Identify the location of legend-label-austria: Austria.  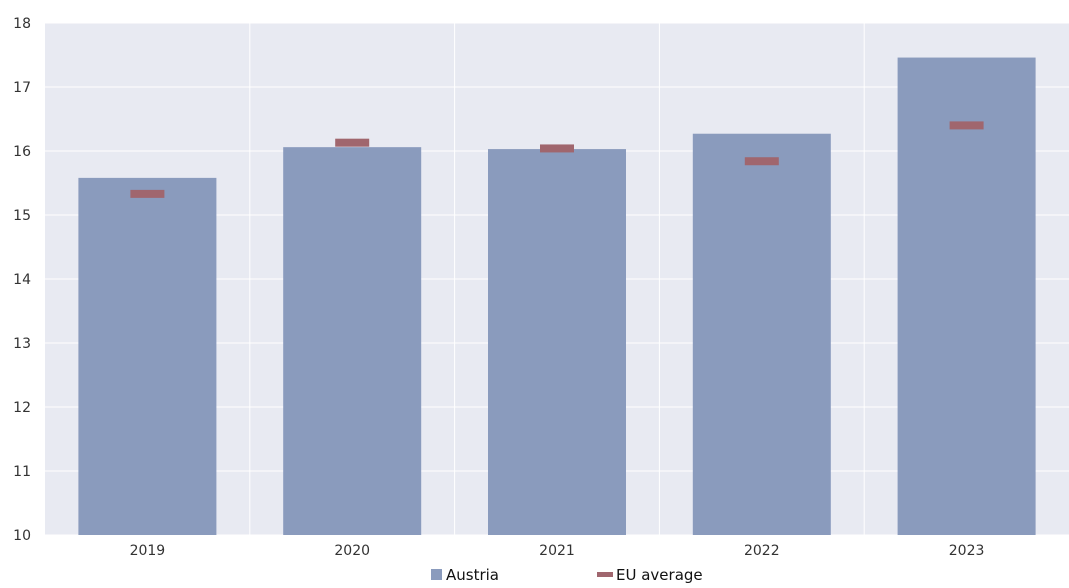
(472, 575).